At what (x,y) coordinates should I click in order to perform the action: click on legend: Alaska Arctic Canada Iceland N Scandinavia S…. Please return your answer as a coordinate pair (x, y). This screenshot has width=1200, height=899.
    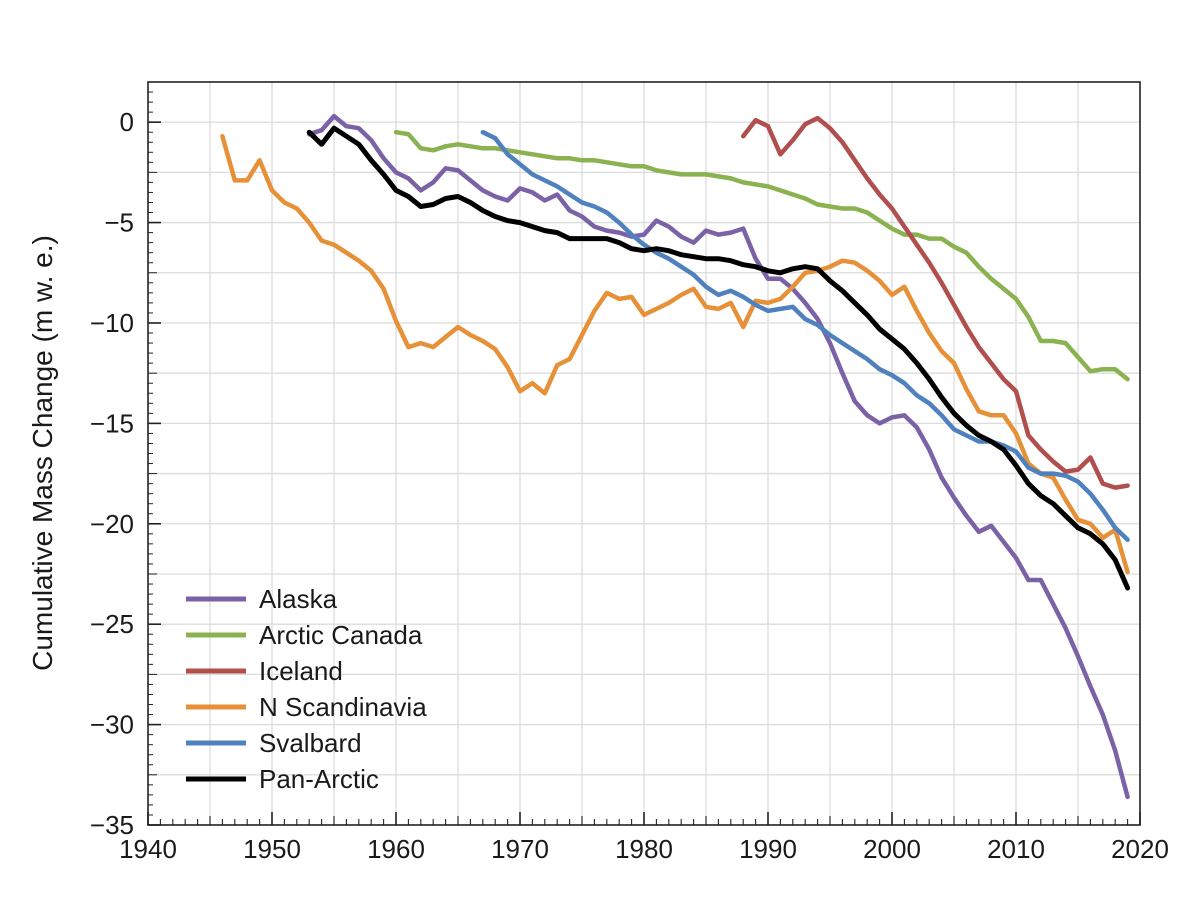
    Looking at the image, I should click on (306, 689).